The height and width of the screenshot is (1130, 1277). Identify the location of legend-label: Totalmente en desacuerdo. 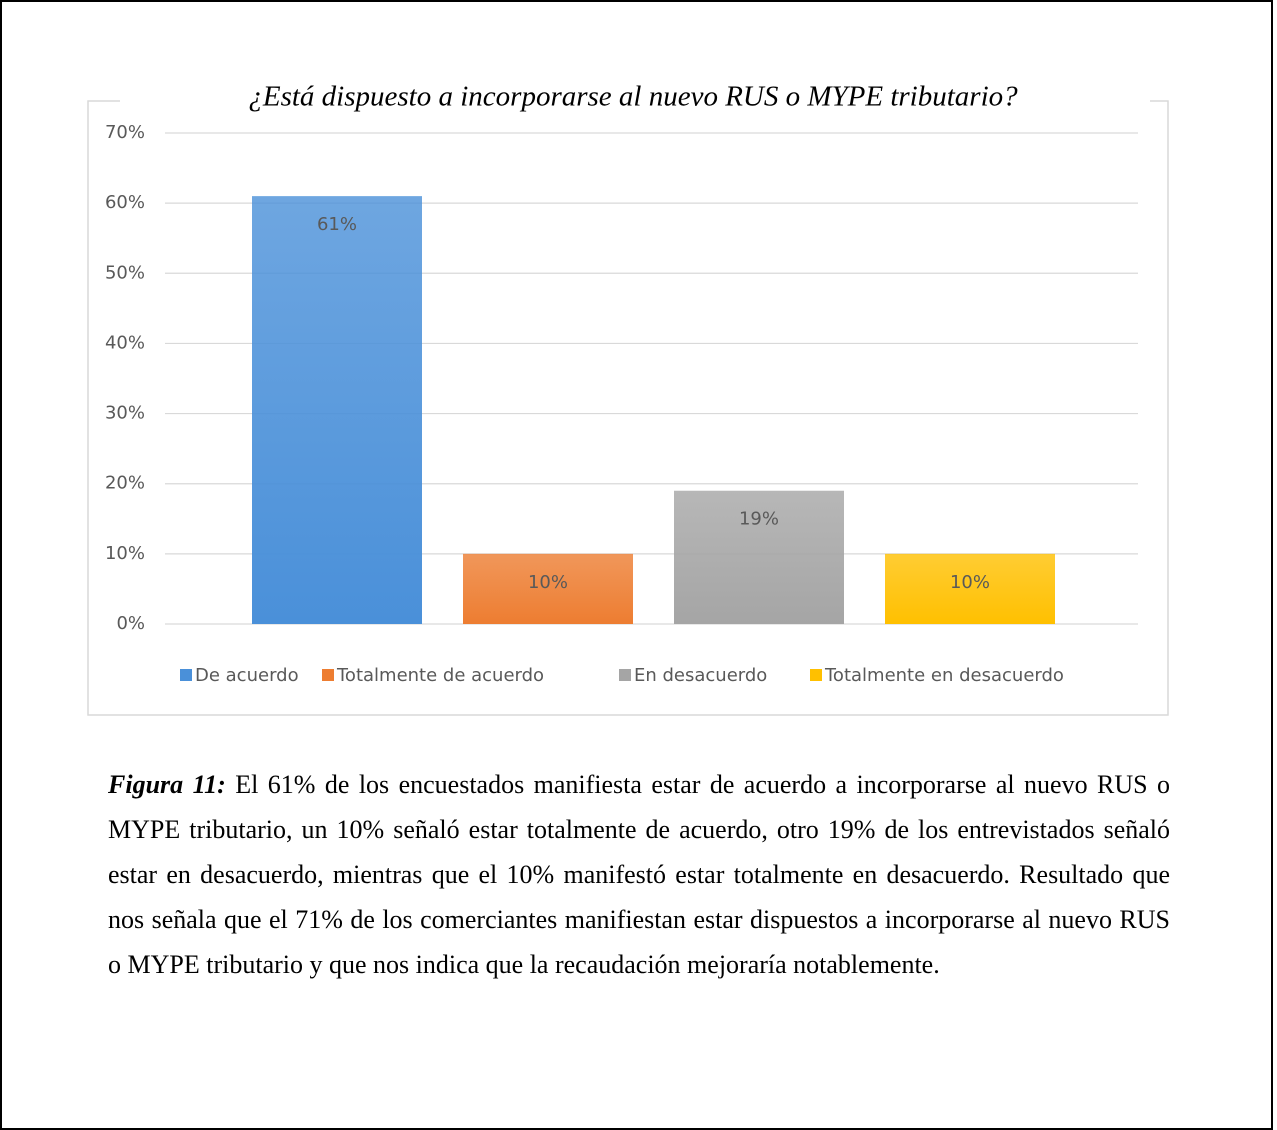
(944, 675).